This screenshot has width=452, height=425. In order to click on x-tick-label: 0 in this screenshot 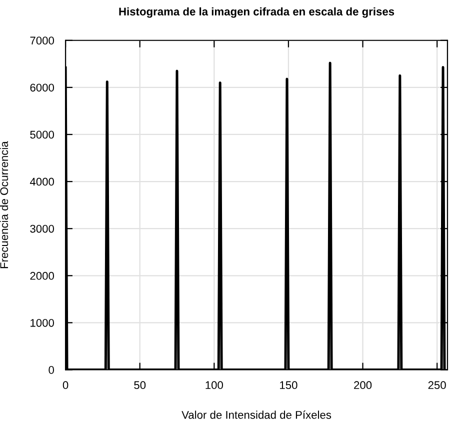, I will do `click(65, 385)`.